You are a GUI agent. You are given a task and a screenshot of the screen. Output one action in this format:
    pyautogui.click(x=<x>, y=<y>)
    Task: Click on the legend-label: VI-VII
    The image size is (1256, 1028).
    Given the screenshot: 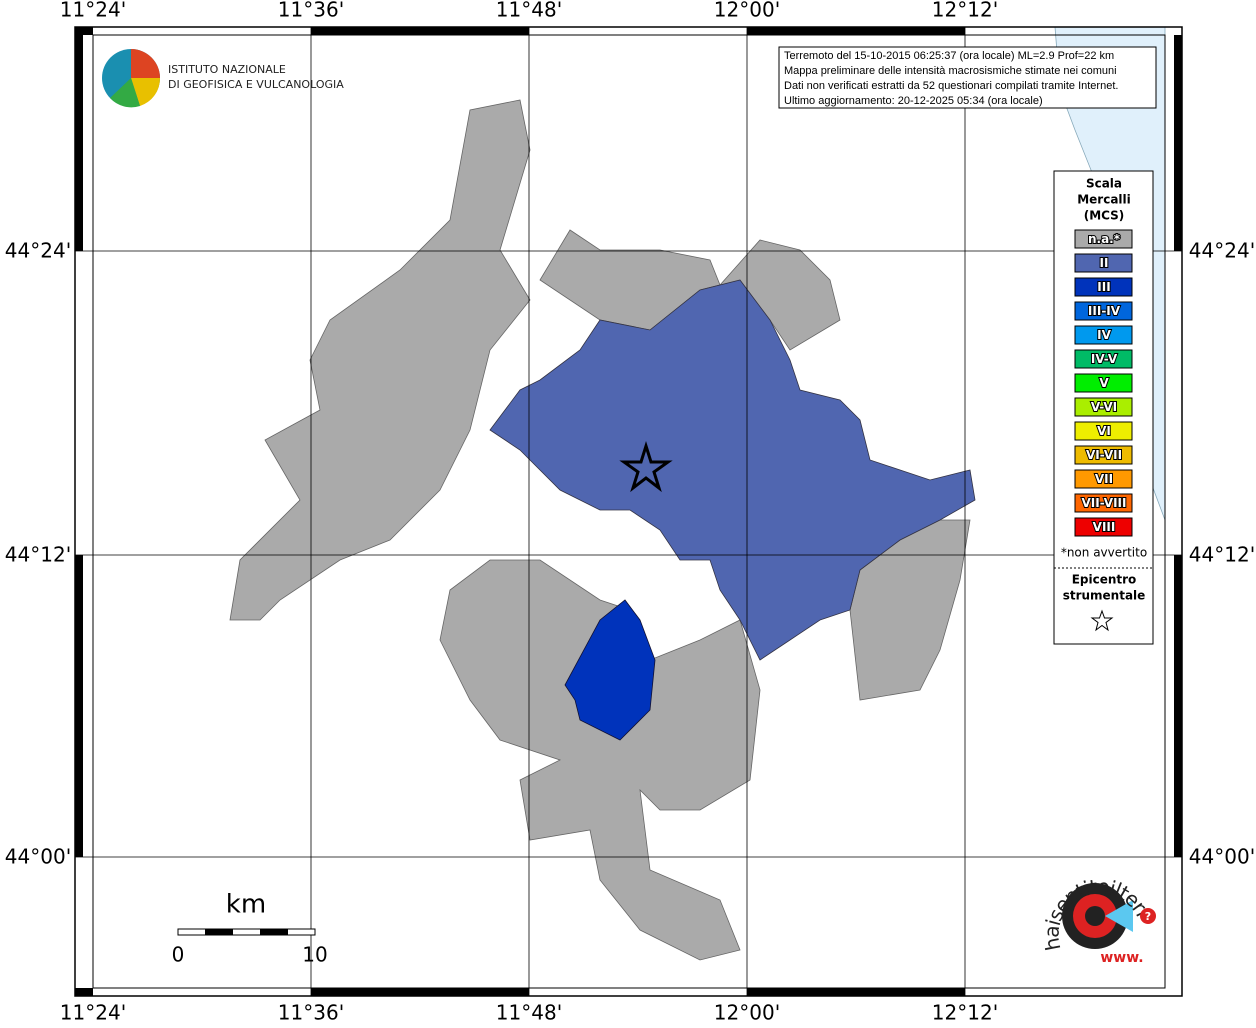 What is the action you would take?
    pyautogui.click(x=1104, y=455)
    